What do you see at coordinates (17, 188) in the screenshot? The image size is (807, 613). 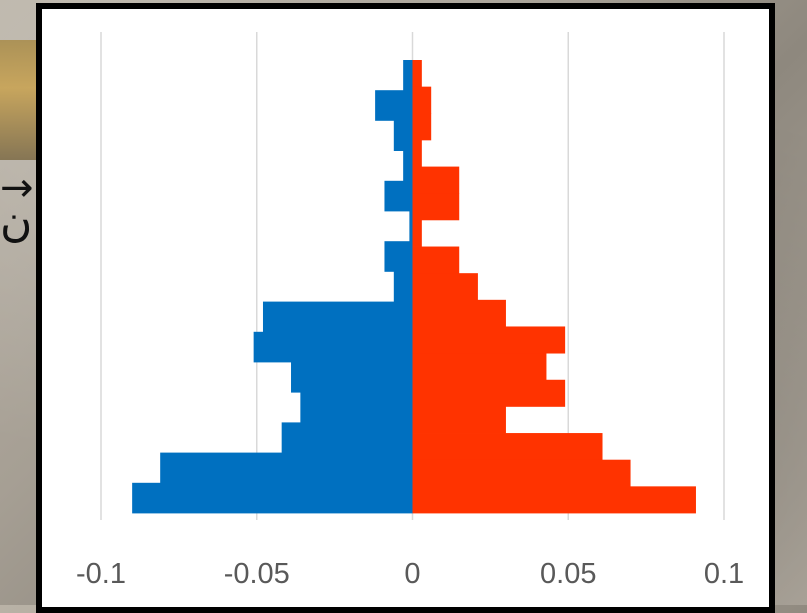 I see `arrow-icon: →` at bounding box center [17, 188].